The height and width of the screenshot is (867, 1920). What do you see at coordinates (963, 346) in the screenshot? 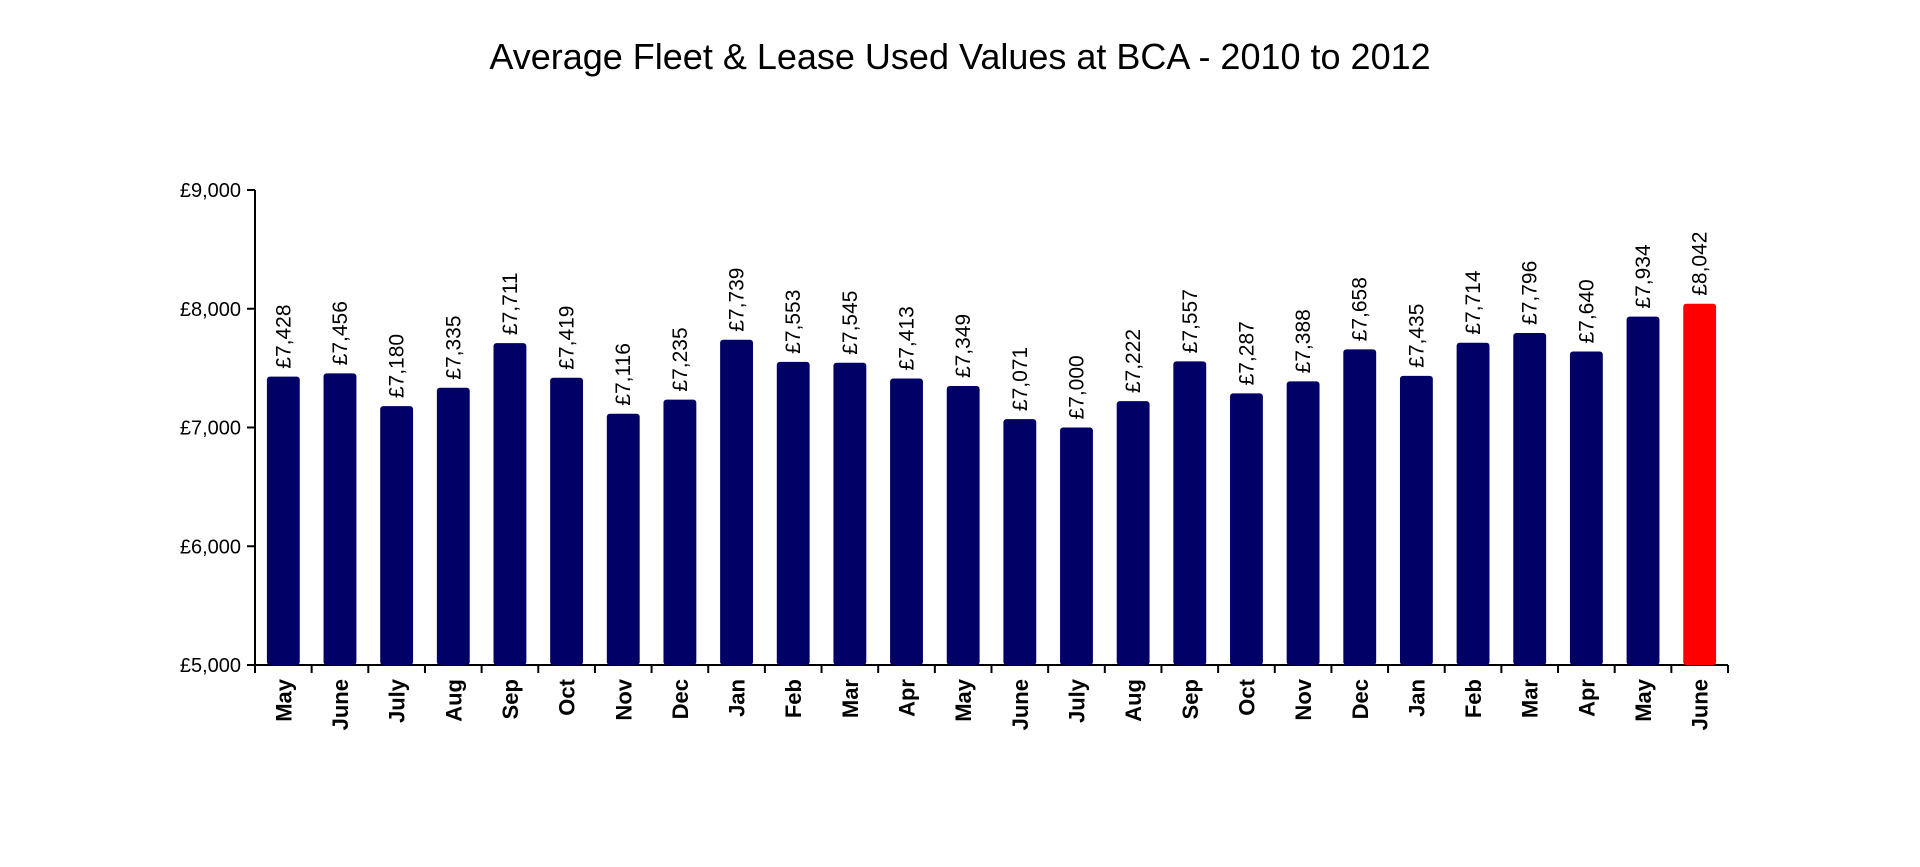
I see `bar-value-label: £7,349` at bounding box center [963, 346].